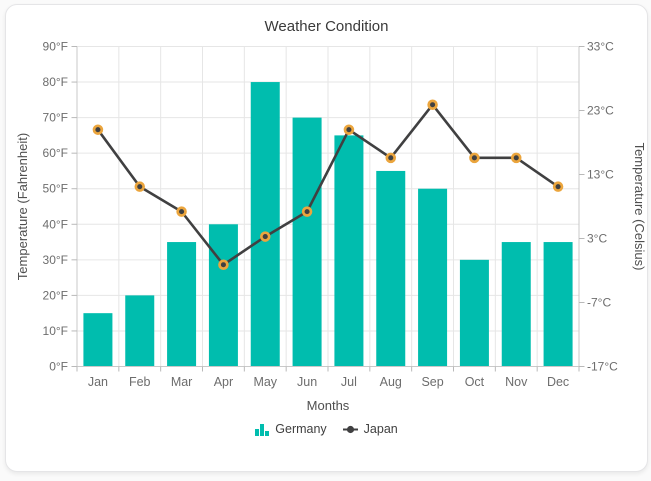 The width and height of the screenshot is (651, 481). I want to click on left-axis-label: 30°F, so click(55, 260).